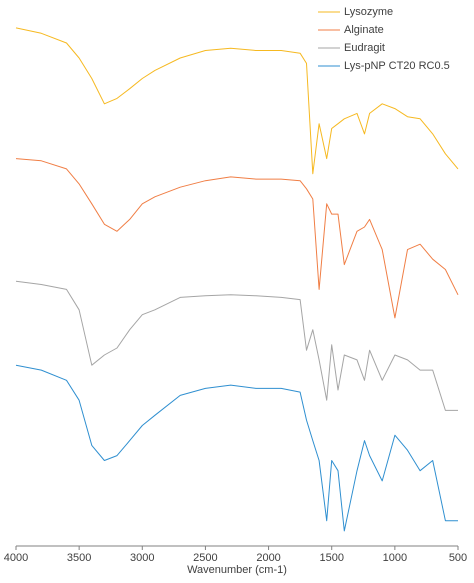 Image resolution: width=474 pixels, height=583 pixels. I want to click on x-tick-label: 2000, so click(268, 558).